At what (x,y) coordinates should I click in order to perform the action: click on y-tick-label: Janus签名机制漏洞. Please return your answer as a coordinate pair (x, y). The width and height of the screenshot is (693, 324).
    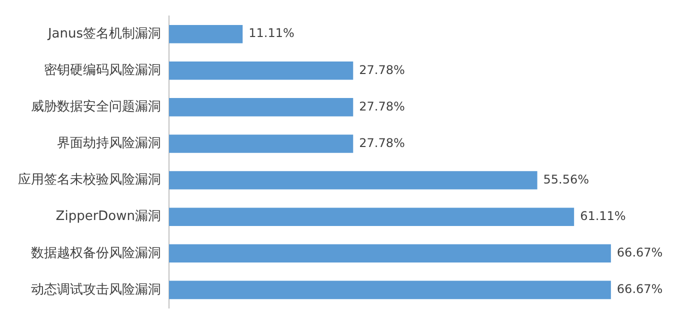
    Looking at the image, I should click on (103, 34).